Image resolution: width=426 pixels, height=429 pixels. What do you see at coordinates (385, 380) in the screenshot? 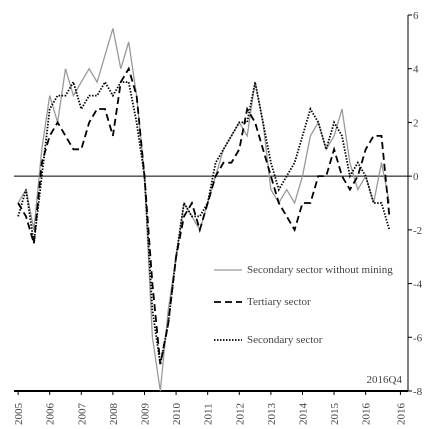
I see `annotation: 2016Q4` at bounding box center [385, 380].